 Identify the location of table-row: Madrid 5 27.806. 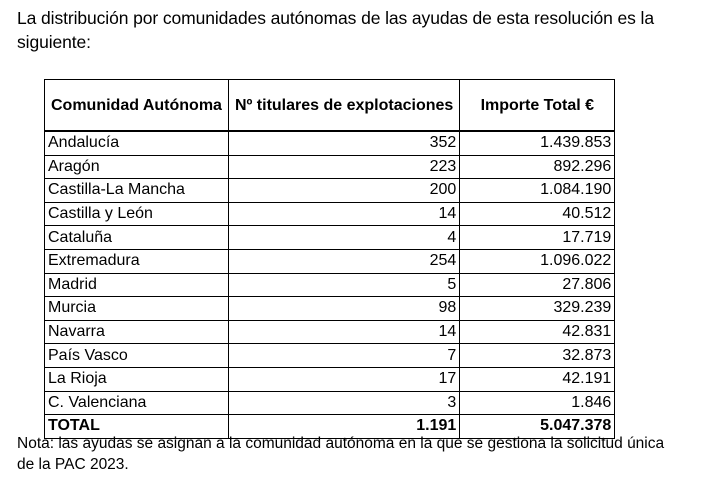
(330, 285).